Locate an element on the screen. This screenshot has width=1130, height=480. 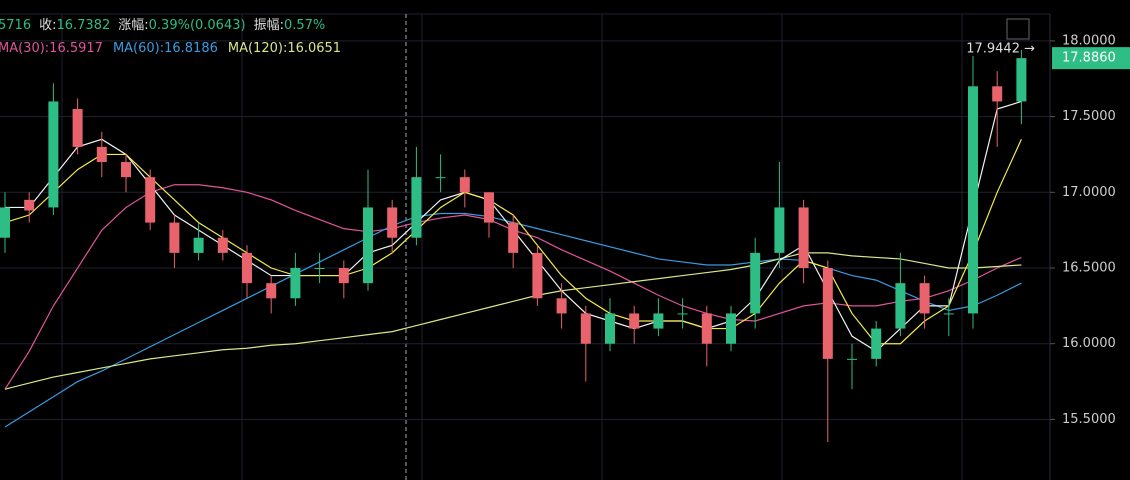
price-tag: 17.8860 is located at coordinates (1089, 58).